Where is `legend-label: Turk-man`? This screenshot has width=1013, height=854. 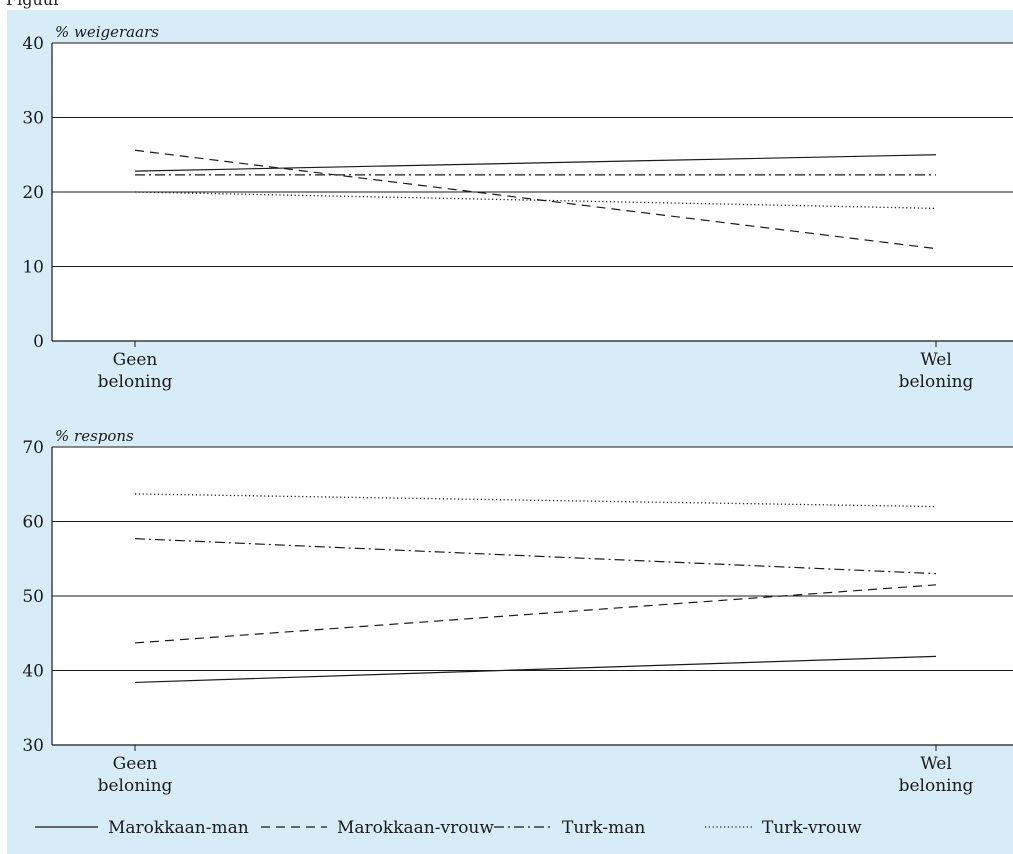
legend-label: Turk-man is located at coordinates (603, 828).